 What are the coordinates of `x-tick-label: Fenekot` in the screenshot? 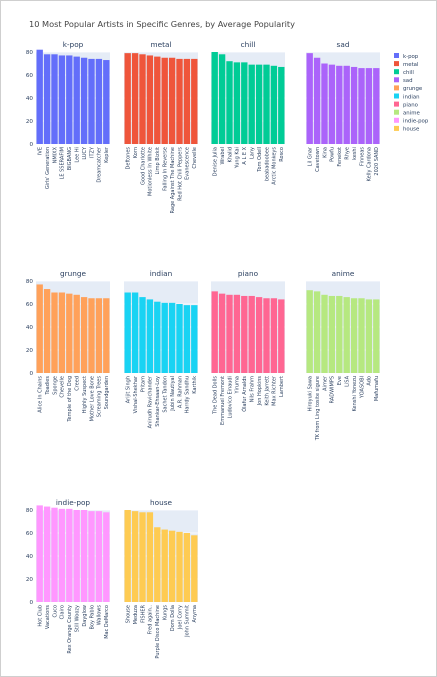 It's located at (340, 157).